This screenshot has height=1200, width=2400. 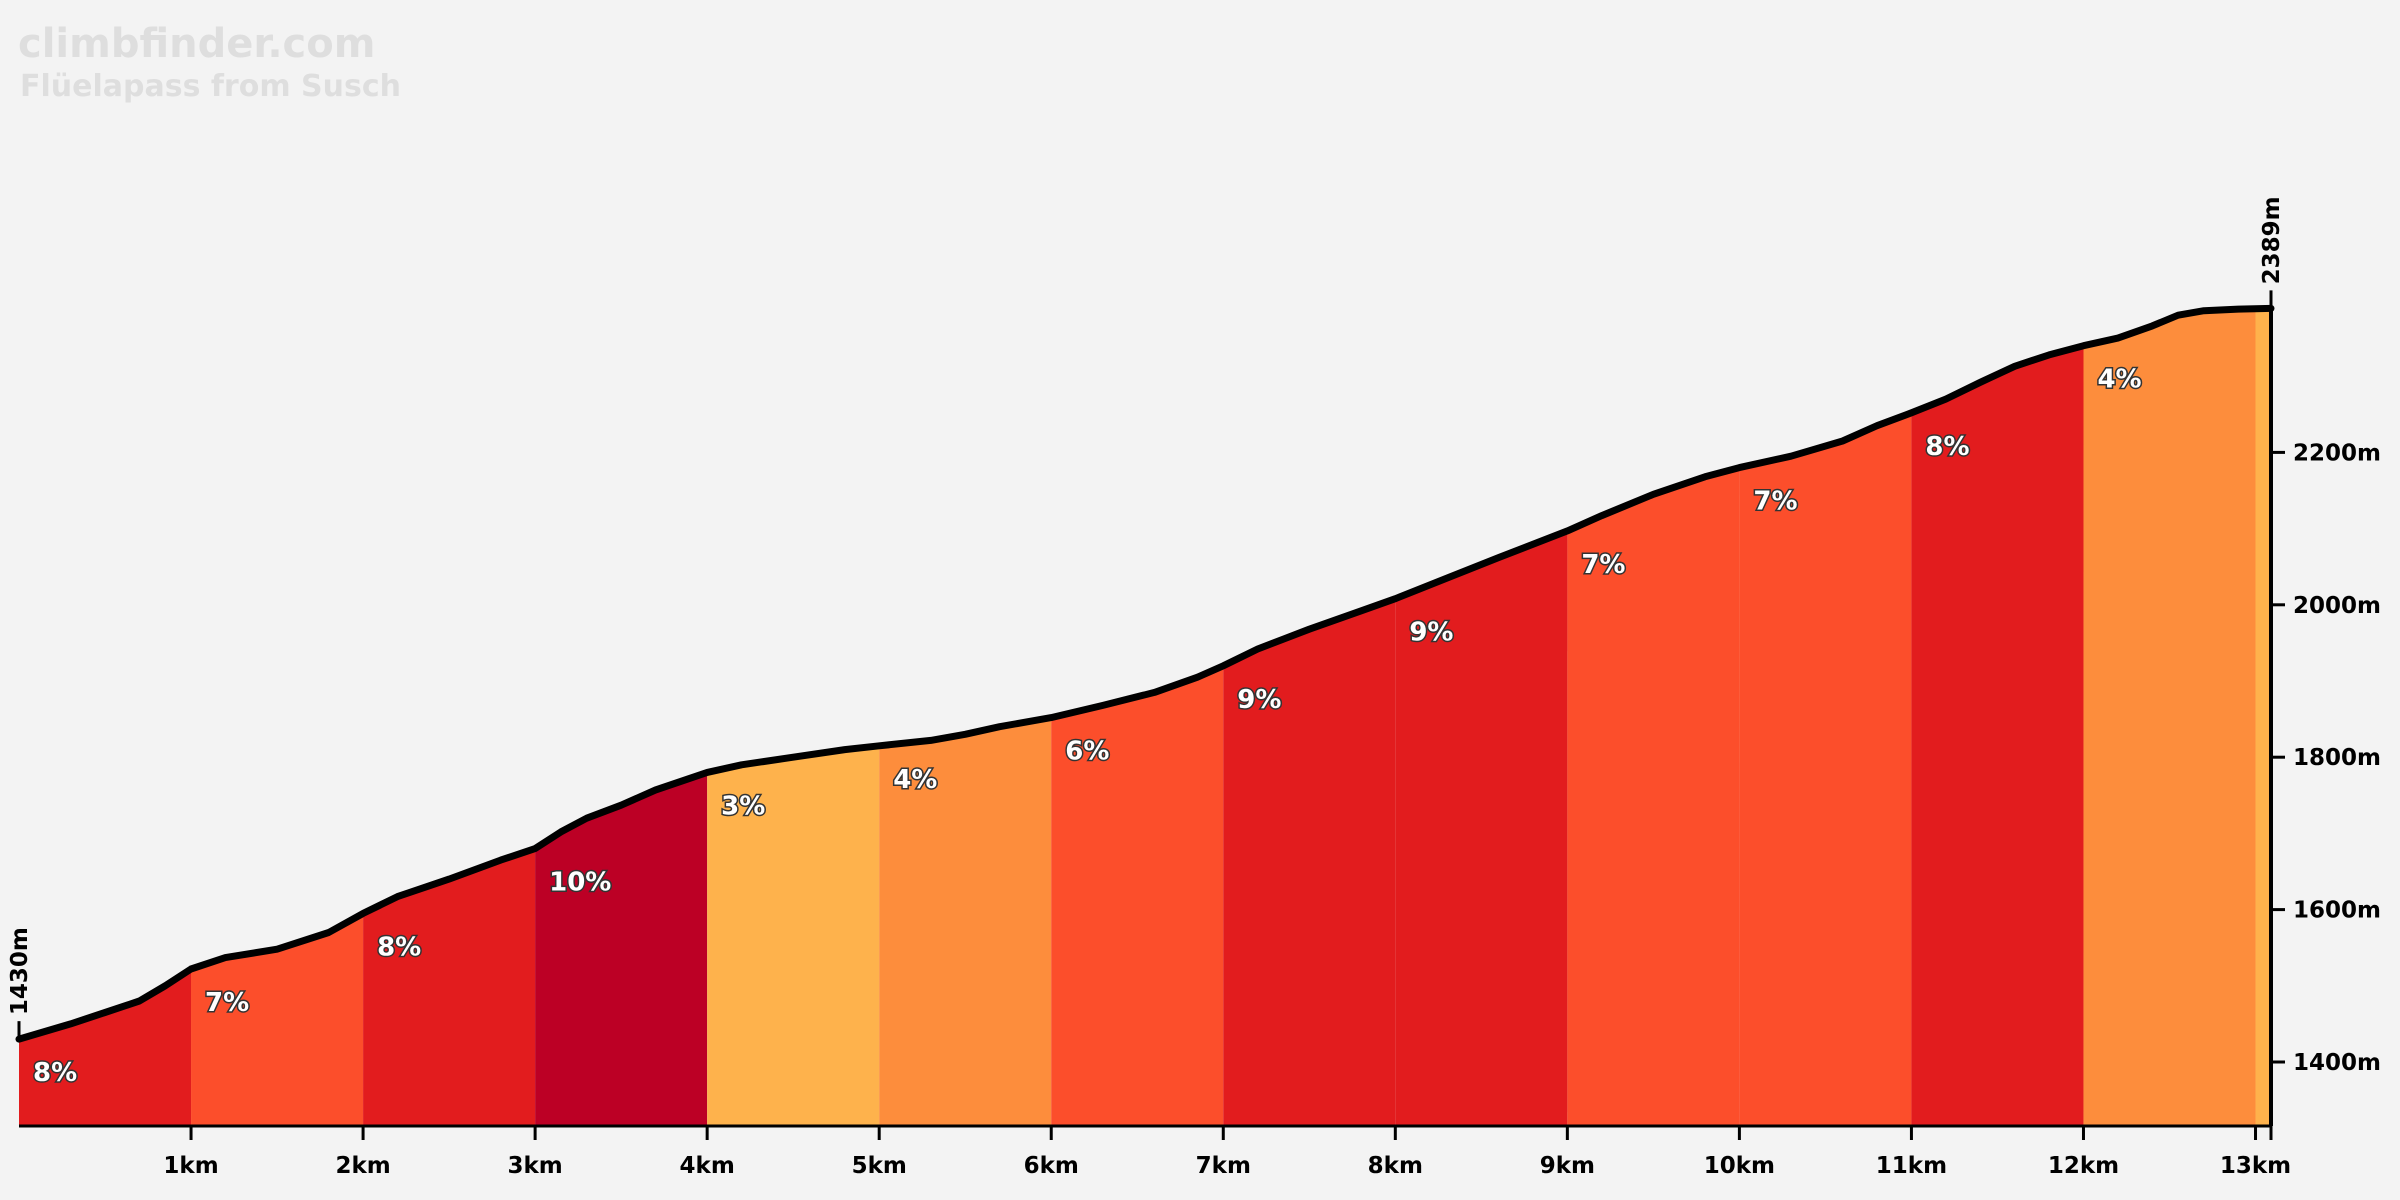 I want to click on start-elevation-label: 1430m, so click(x=20, y=971).